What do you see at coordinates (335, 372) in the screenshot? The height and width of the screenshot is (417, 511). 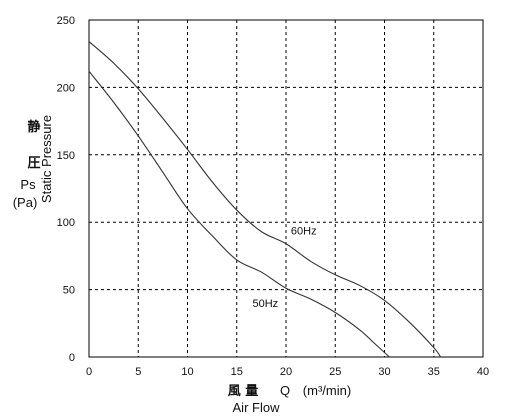 I see `x-tick-label: 25` at bounding box center [335, 372].